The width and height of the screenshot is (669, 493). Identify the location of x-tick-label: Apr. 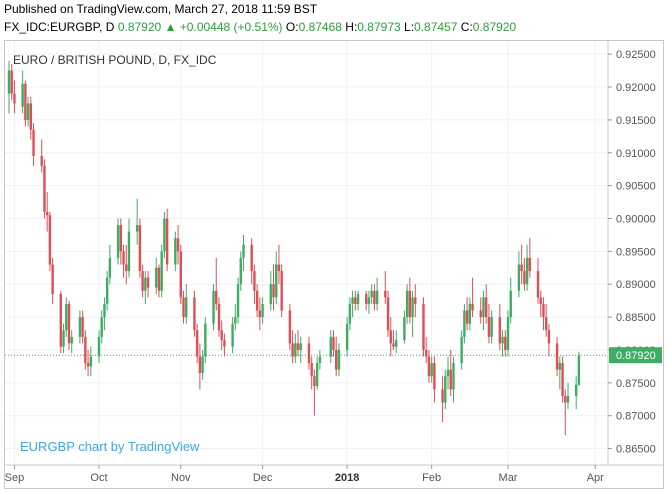
(595, 478).